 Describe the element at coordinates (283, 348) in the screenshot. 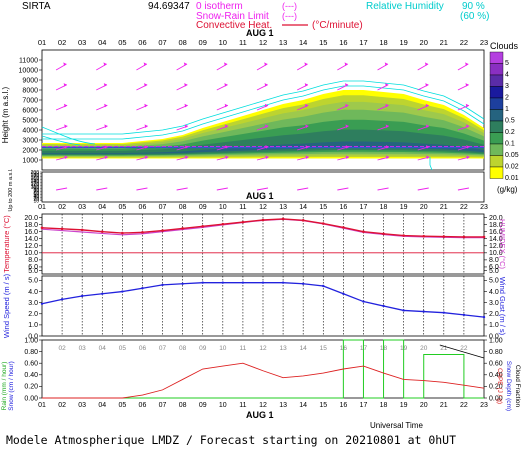

I see `hour-label-faint: 13` at that location.